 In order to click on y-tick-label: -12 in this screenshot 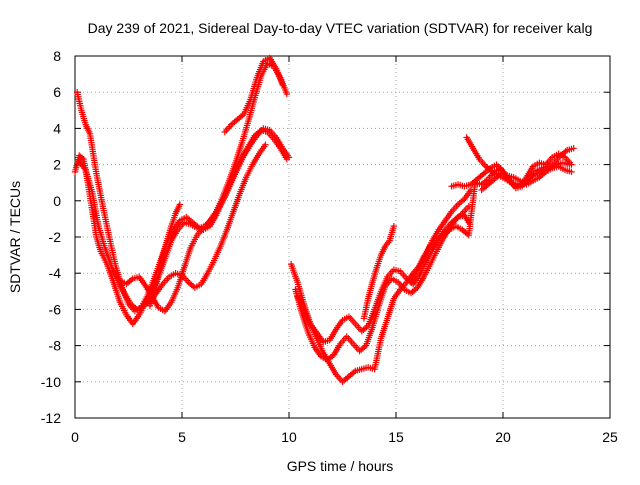, I will do `click(51, 418)`.